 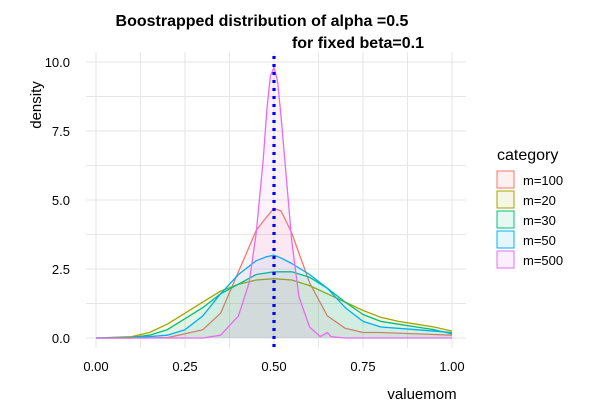 I want to click on x-axis-label: valuemom, so click(x=421, y=394).